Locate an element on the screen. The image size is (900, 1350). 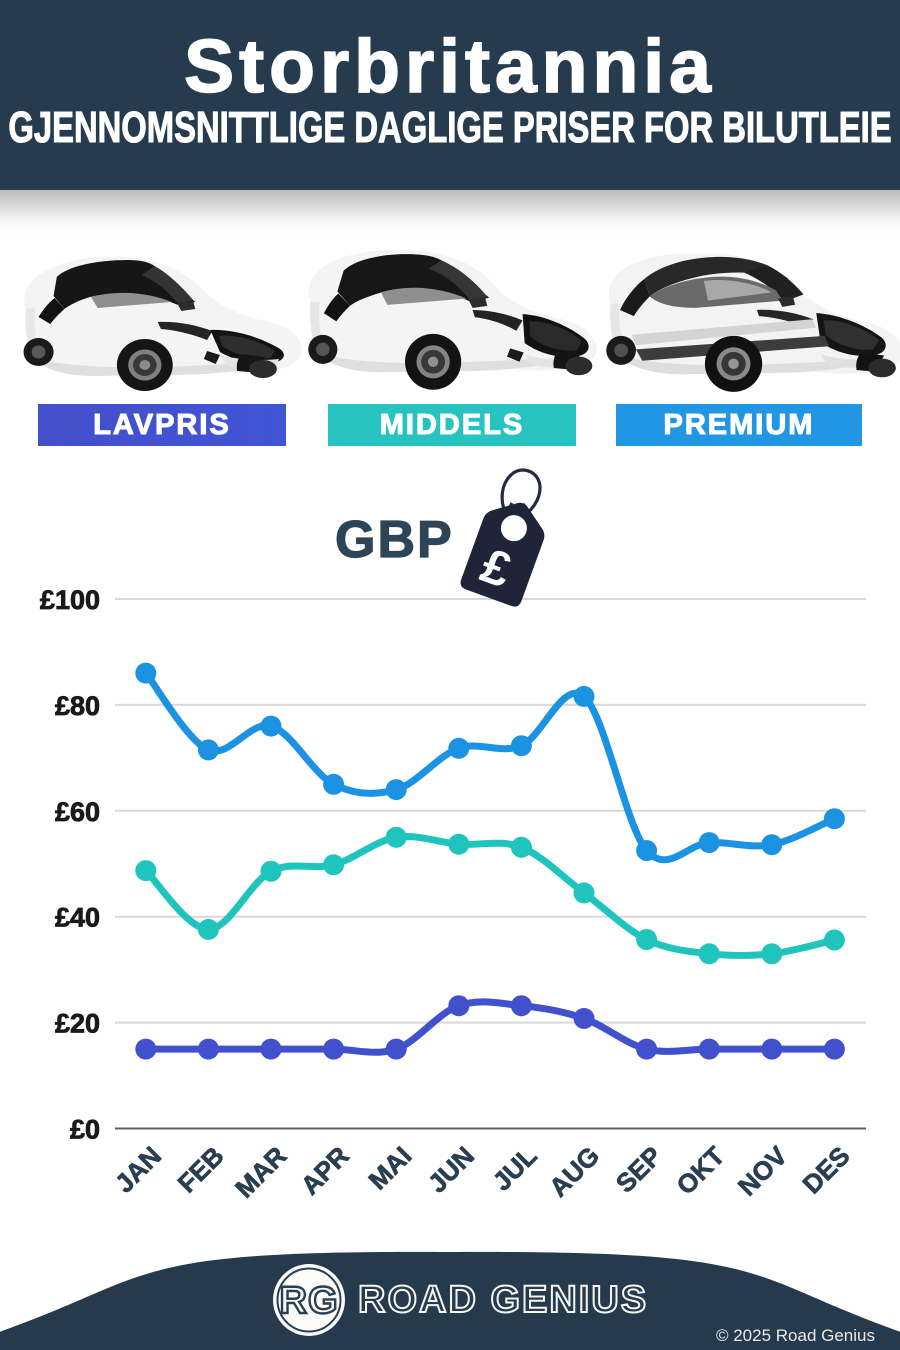
svg-text: MAR is located at coordinates (260, 1171).